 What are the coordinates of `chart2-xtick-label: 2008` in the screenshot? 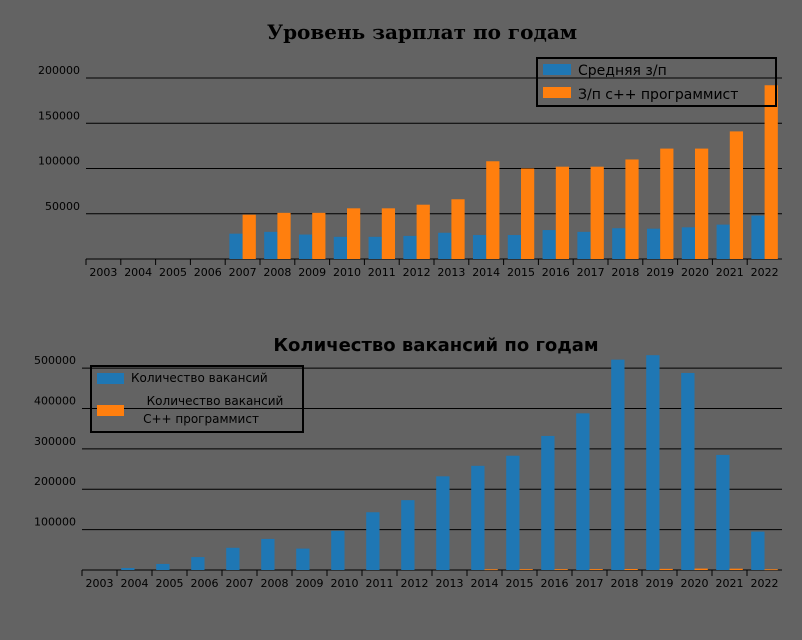 It's located at (275, 583).